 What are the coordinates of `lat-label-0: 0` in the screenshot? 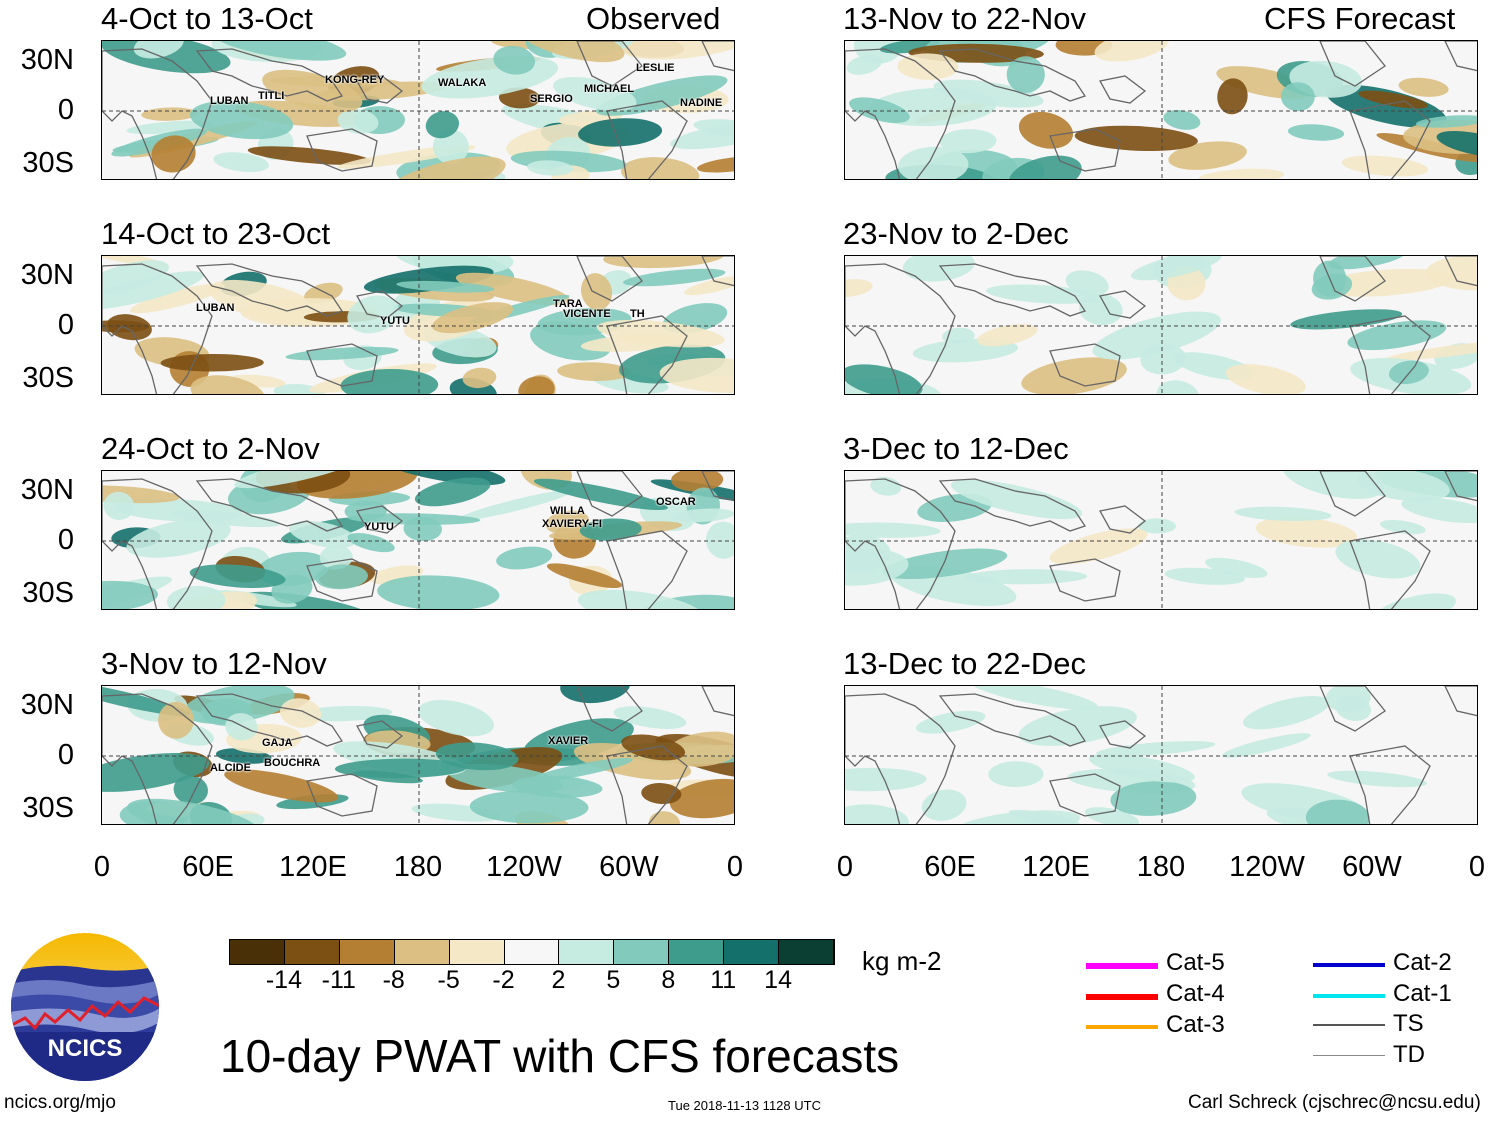 It's located at (65, 325).